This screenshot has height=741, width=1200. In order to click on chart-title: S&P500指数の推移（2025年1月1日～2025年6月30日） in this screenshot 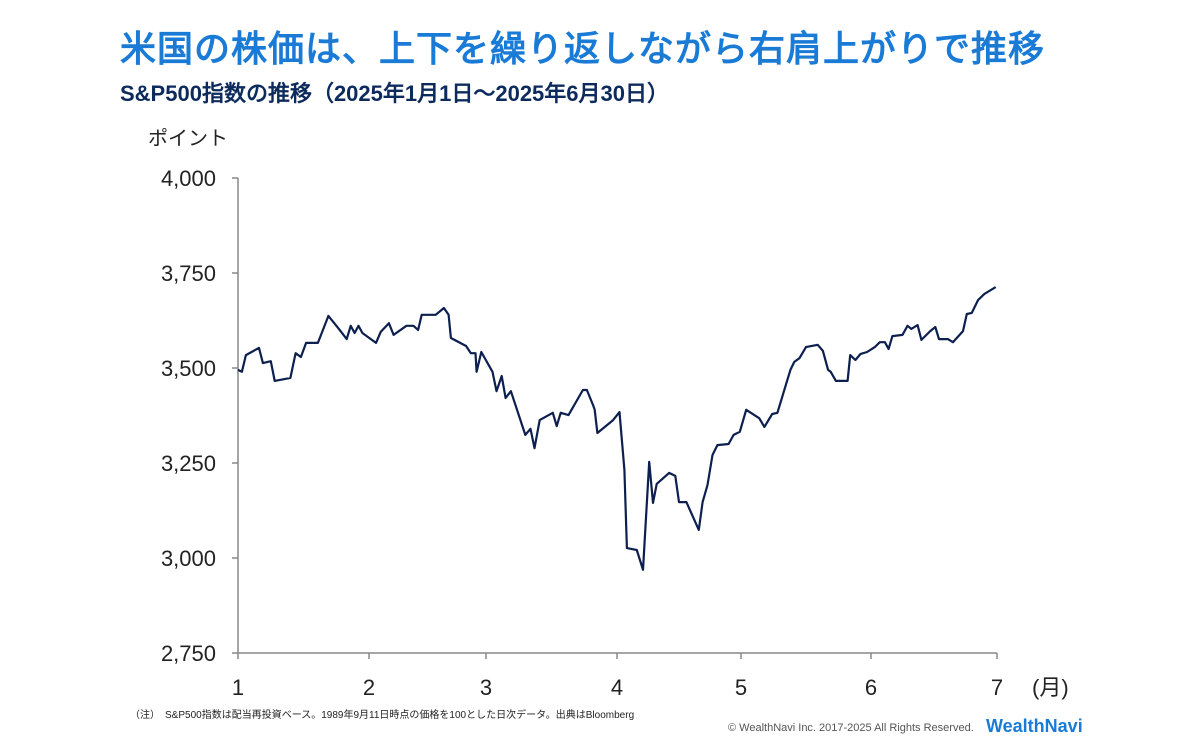, I will do `click(395, 93)`.